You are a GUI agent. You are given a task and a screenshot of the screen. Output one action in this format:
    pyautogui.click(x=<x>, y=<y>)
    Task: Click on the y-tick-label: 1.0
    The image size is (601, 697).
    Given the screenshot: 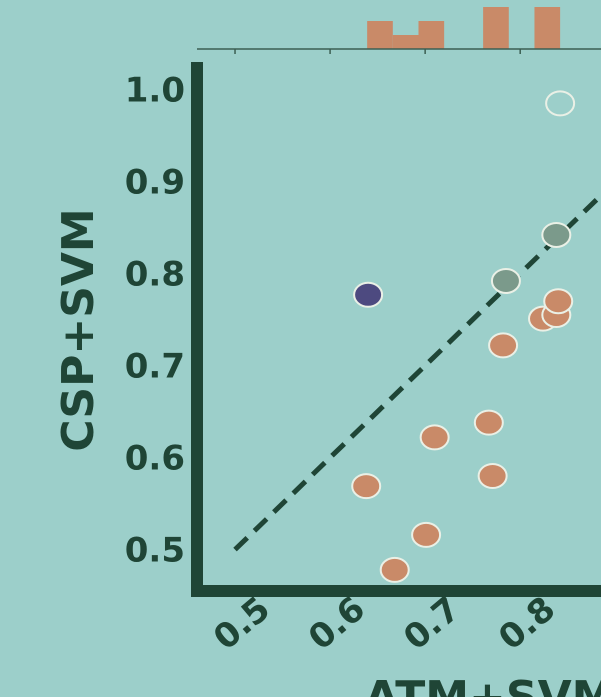 What is the action you would take?
    pyautogui.click(x=155, y=91)
    